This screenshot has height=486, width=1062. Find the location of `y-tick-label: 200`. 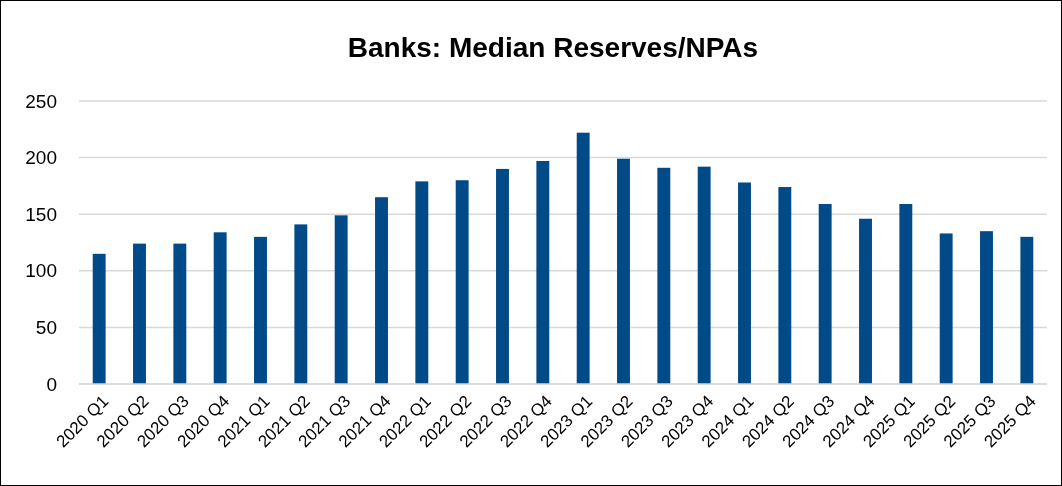

y-tick-label: 200 is located at coordinates (41, 158).